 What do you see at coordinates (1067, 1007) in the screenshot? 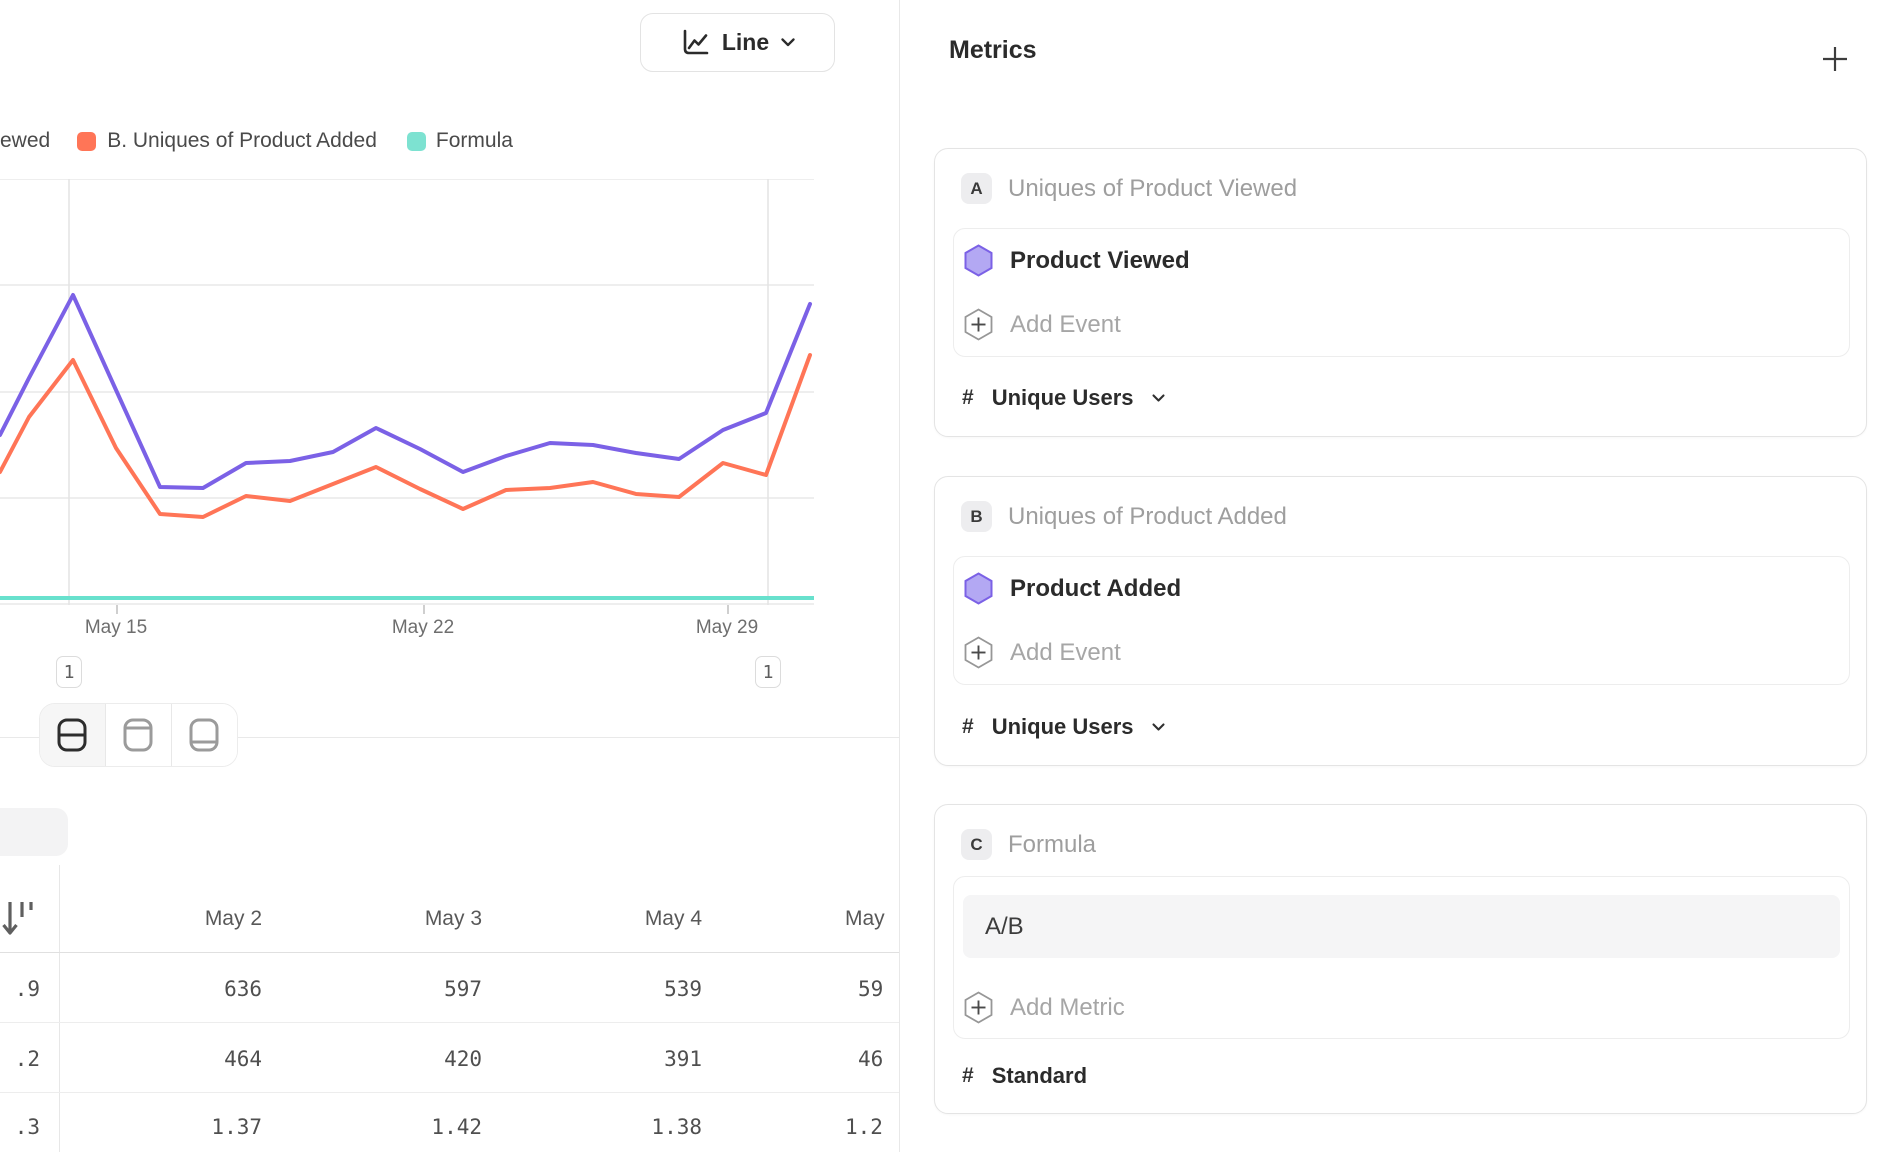
I see `add-metric-label: Add Metric` at bounding box center [1067, 1007].